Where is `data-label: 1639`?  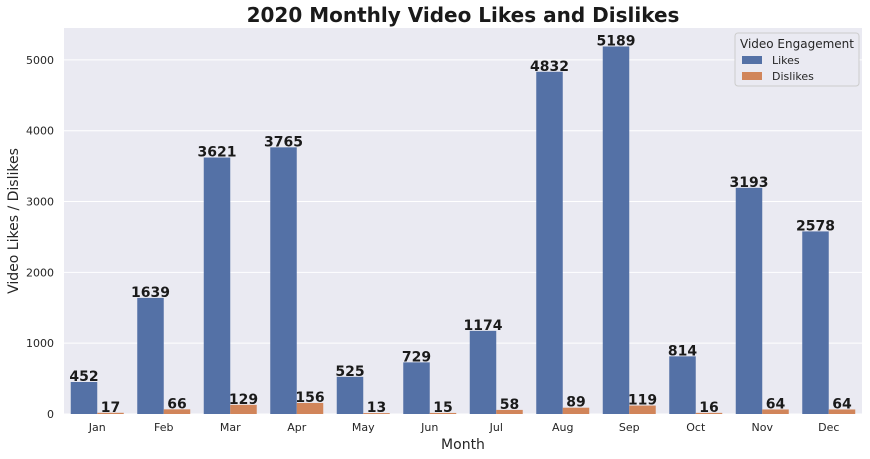
data-label: 1639 is located at coordinates (150, 293).